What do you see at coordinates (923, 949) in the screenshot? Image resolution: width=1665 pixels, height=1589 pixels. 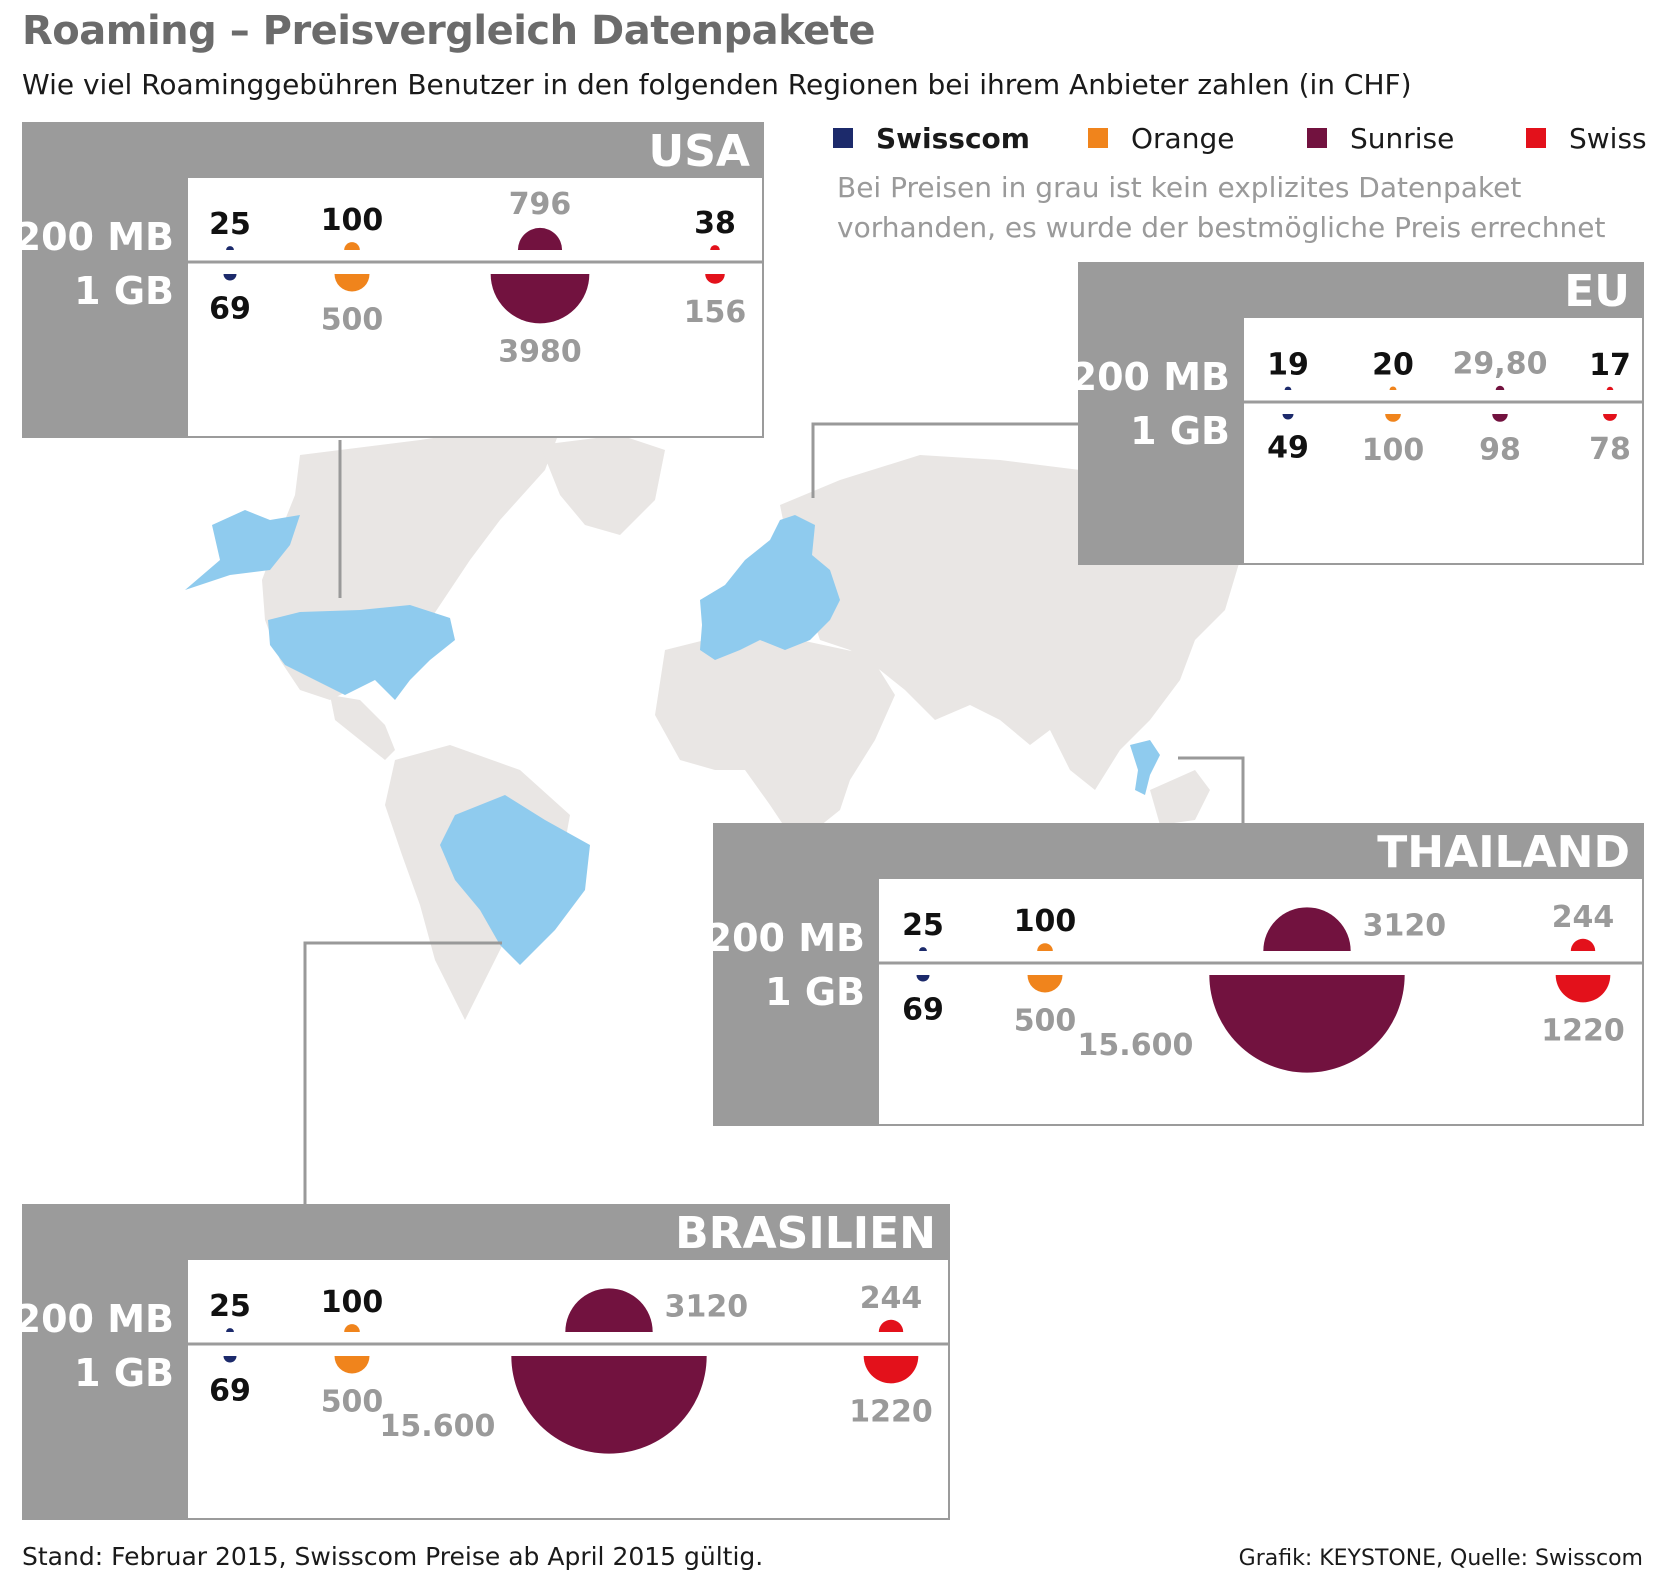 I see `half-circle-thailand-200mb-swisscom` at bounding box center [923, 949].